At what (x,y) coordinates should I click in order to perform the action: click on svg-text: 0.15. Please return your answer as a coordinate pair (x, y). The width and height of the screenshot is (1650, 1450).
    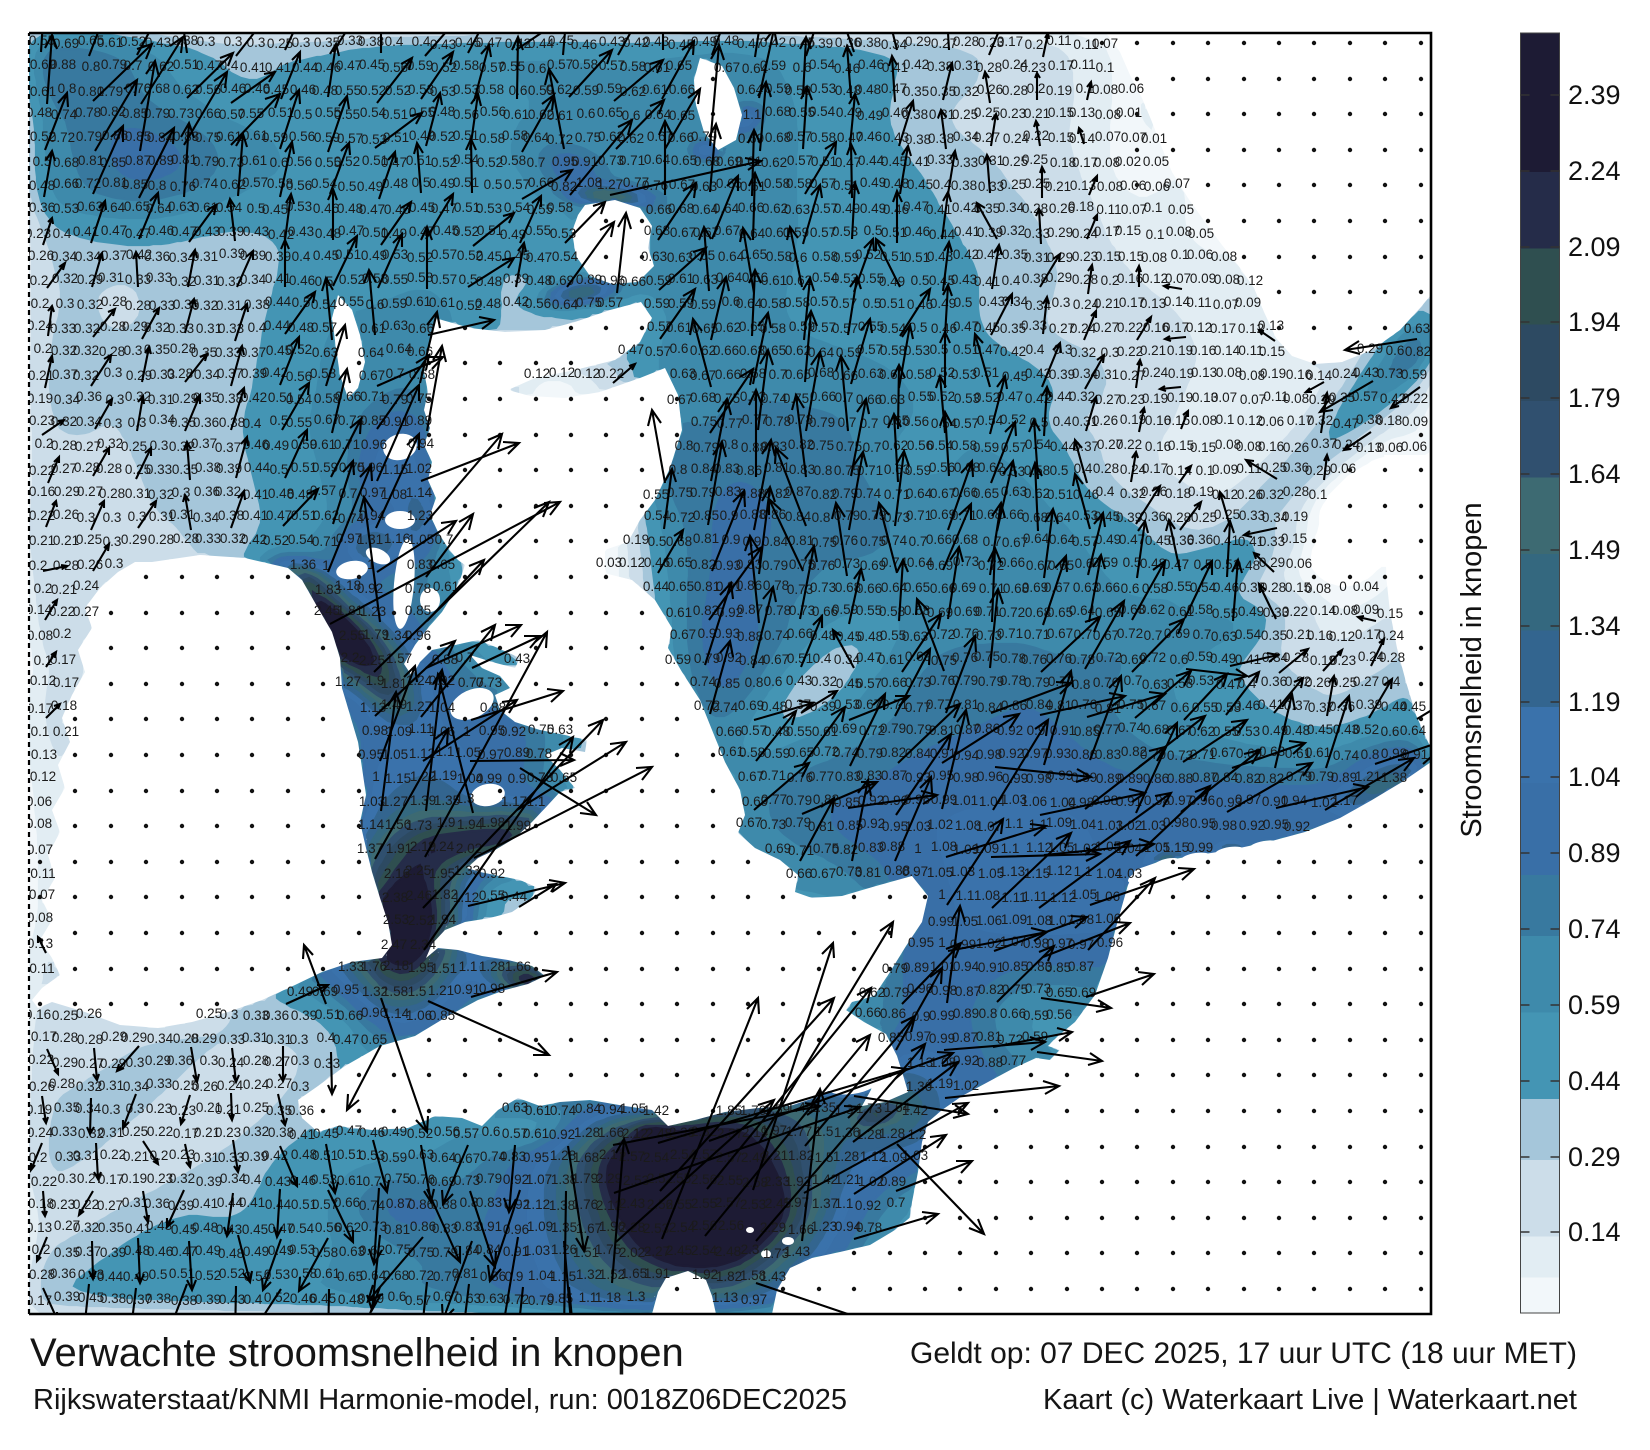
    Looking at the image, I should click on (1128, 230).